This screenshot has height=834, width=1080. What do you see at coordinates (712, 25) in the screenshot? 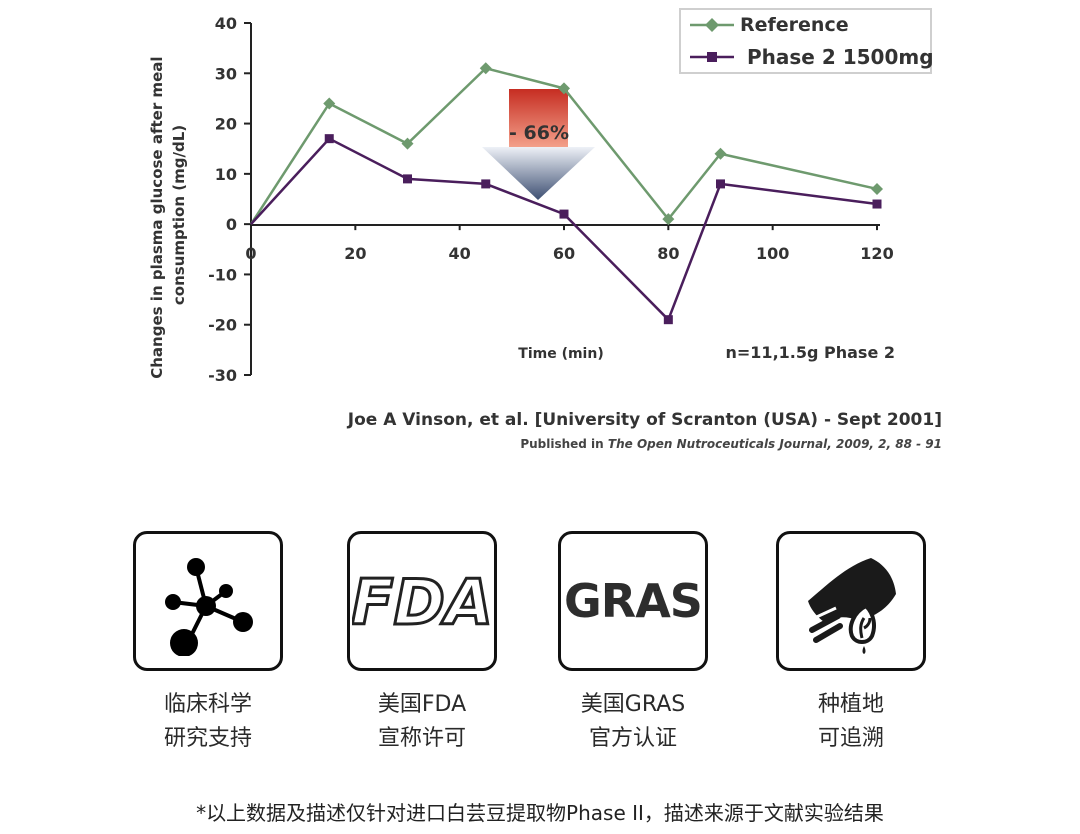
I see `legend-marker-reference` at bounding box center [712, 25].